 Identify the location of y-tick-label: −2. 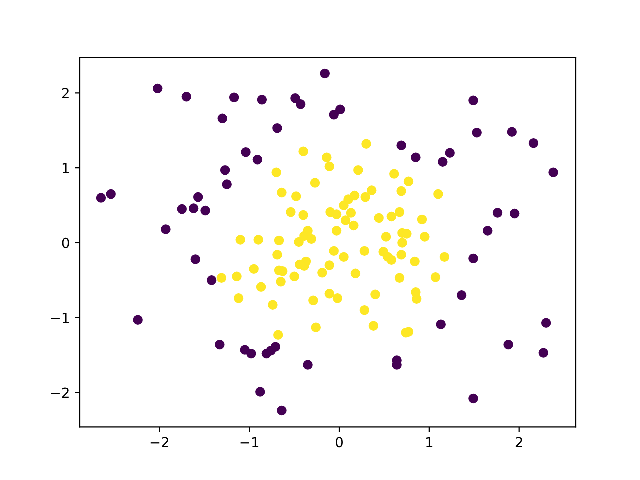
(60, 393).